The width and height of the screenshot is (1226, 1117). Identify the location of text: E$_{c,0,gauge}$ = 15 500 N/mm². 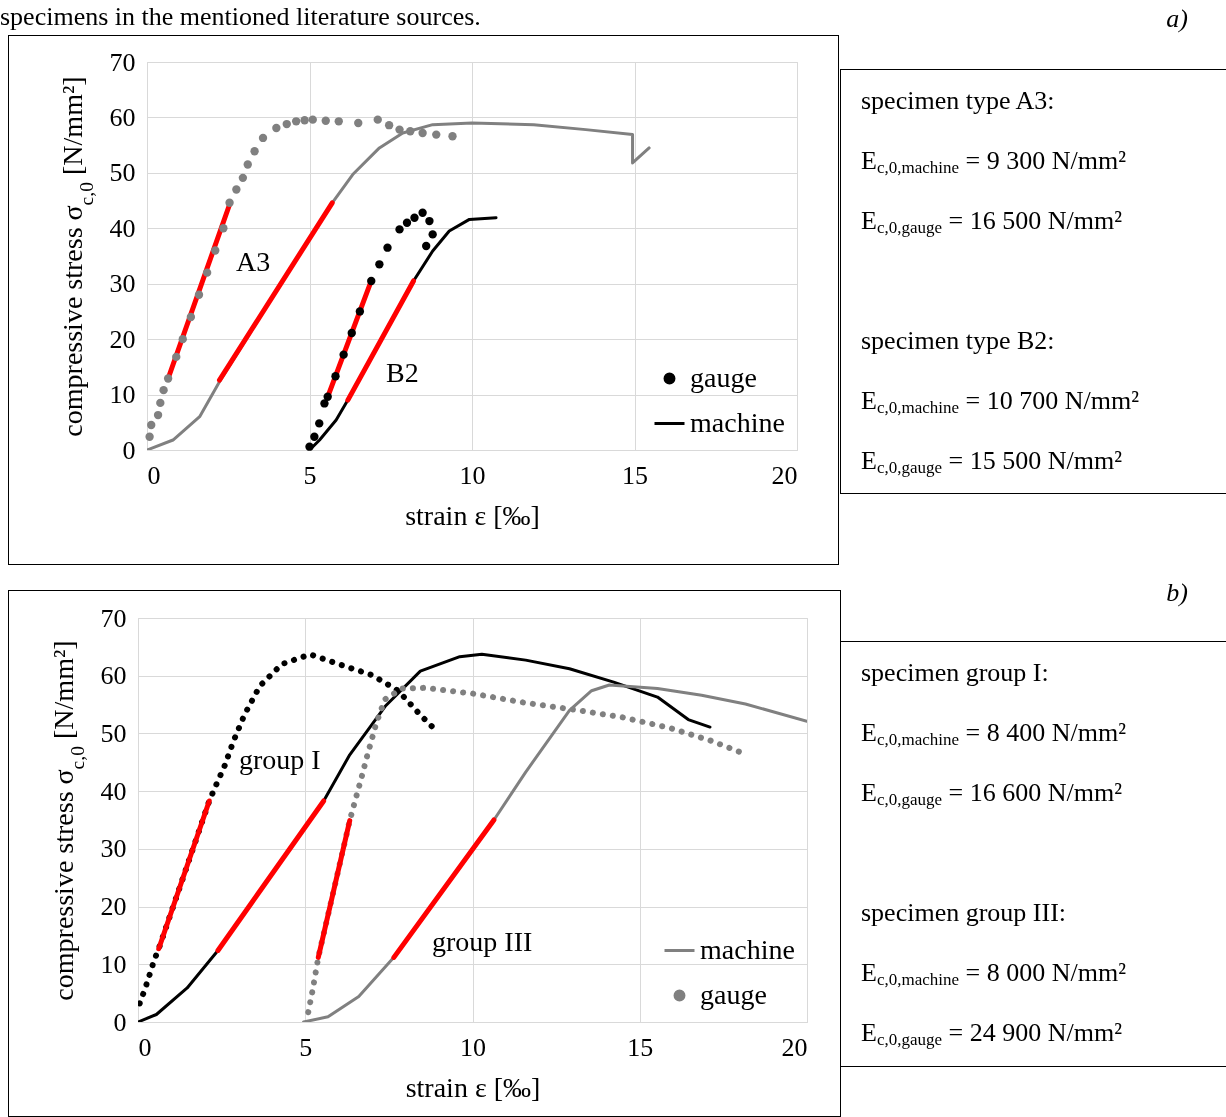
(992, 462).